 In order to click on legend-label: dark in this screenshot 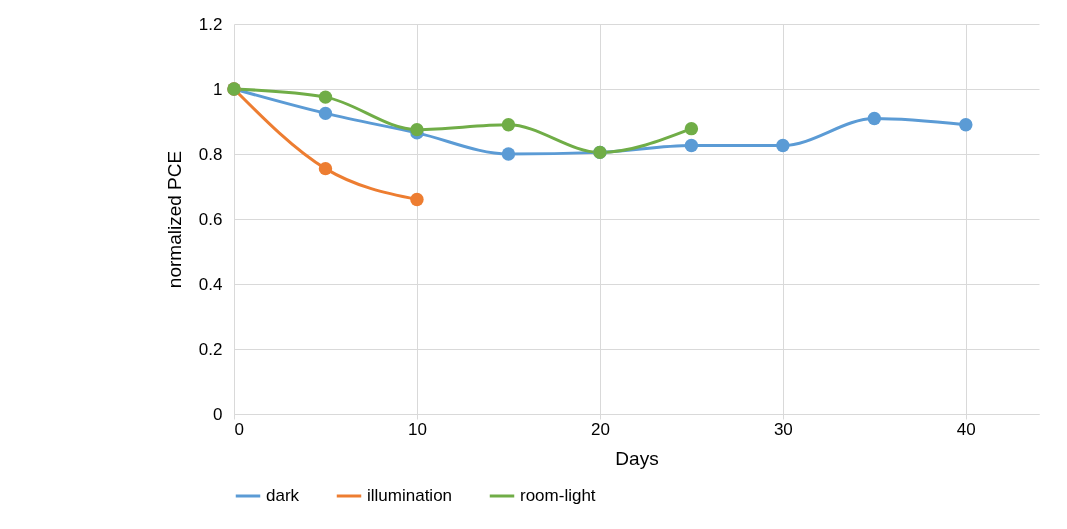, I will do `click(283, 495)`.